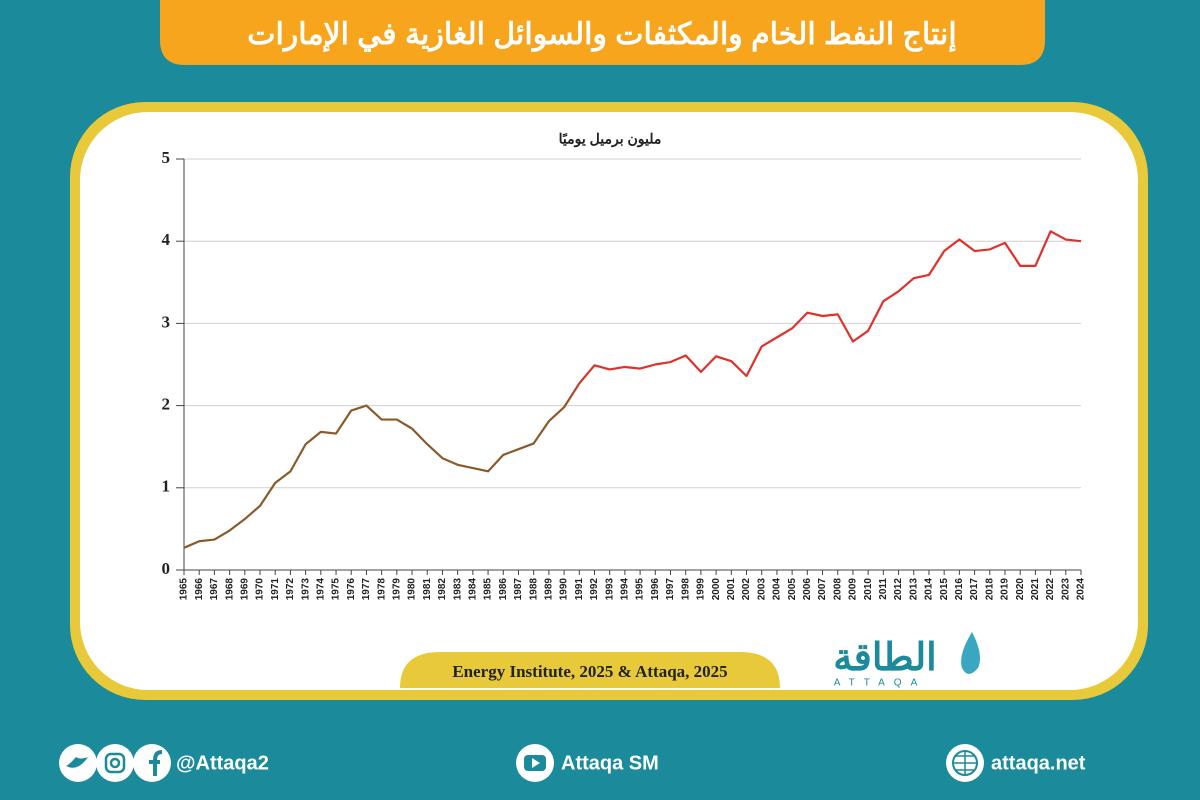 This screenshot has height=800, width=1200. What do you see at coordinates (156, 763) in the screenshot?
I see `facebook-glyph` at bounding box center [156, 763].